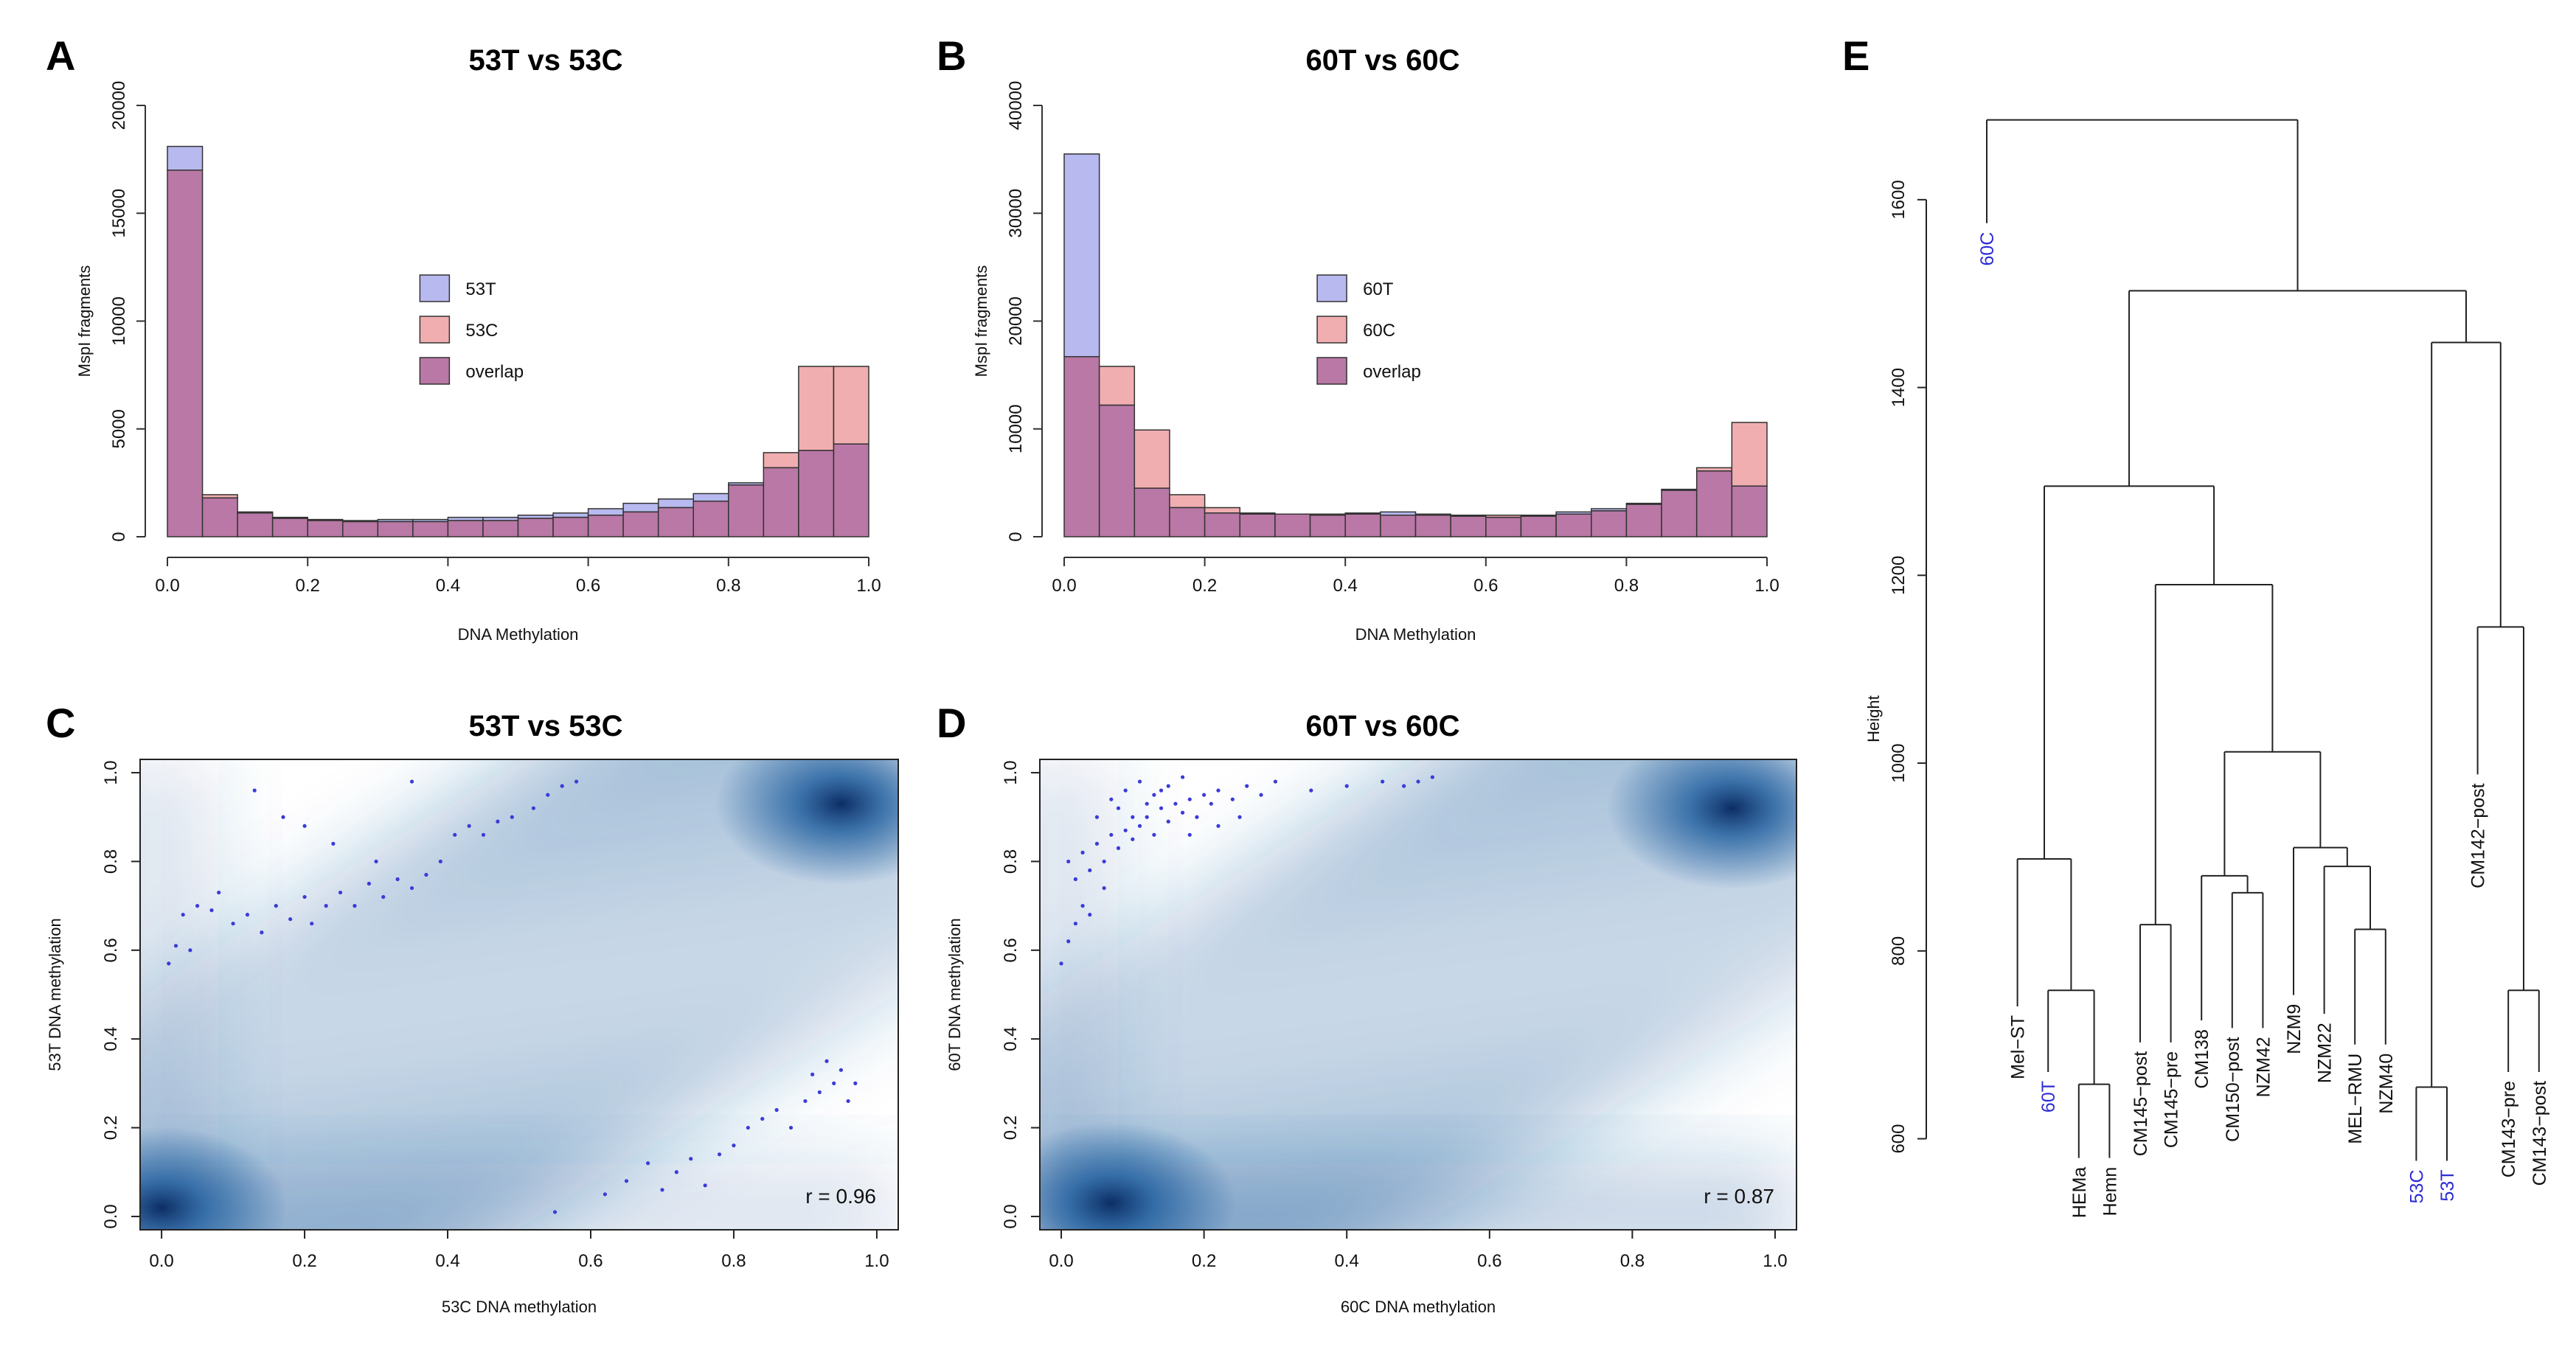 This screenshot has width=2576, height=1347. Describe the element at coordinates (545, 60) in the screenshot. I see `panel-a-title: 53T vs 53C` at that location.